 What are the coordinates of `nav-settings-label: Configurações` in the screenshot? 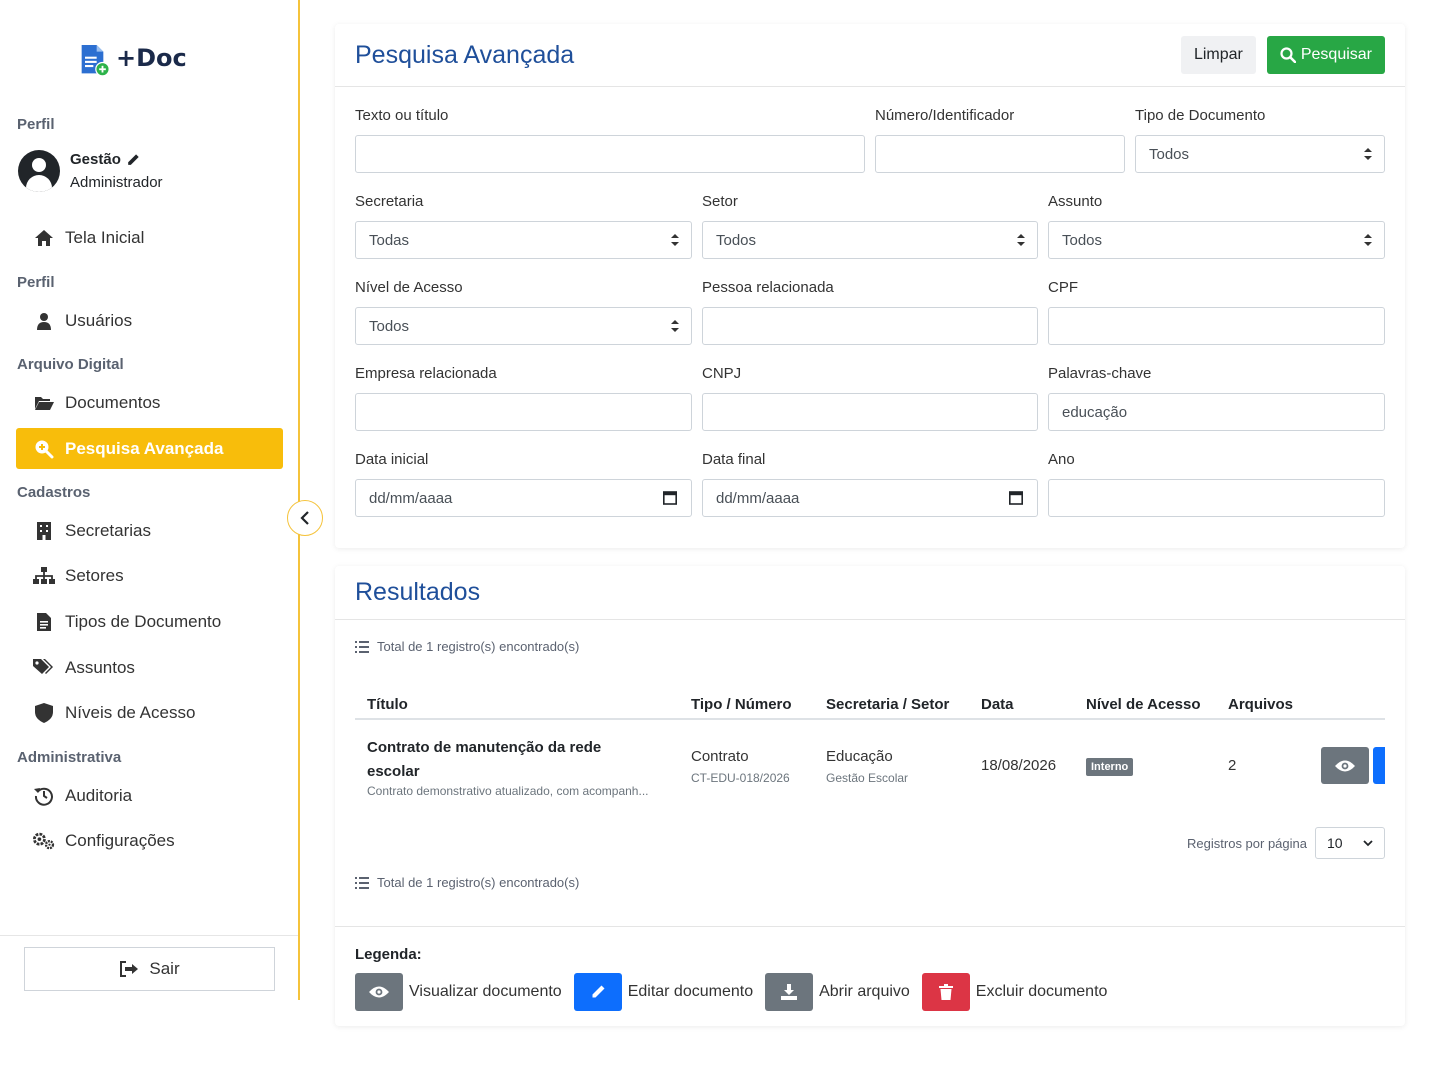 It's located at (120, 840).